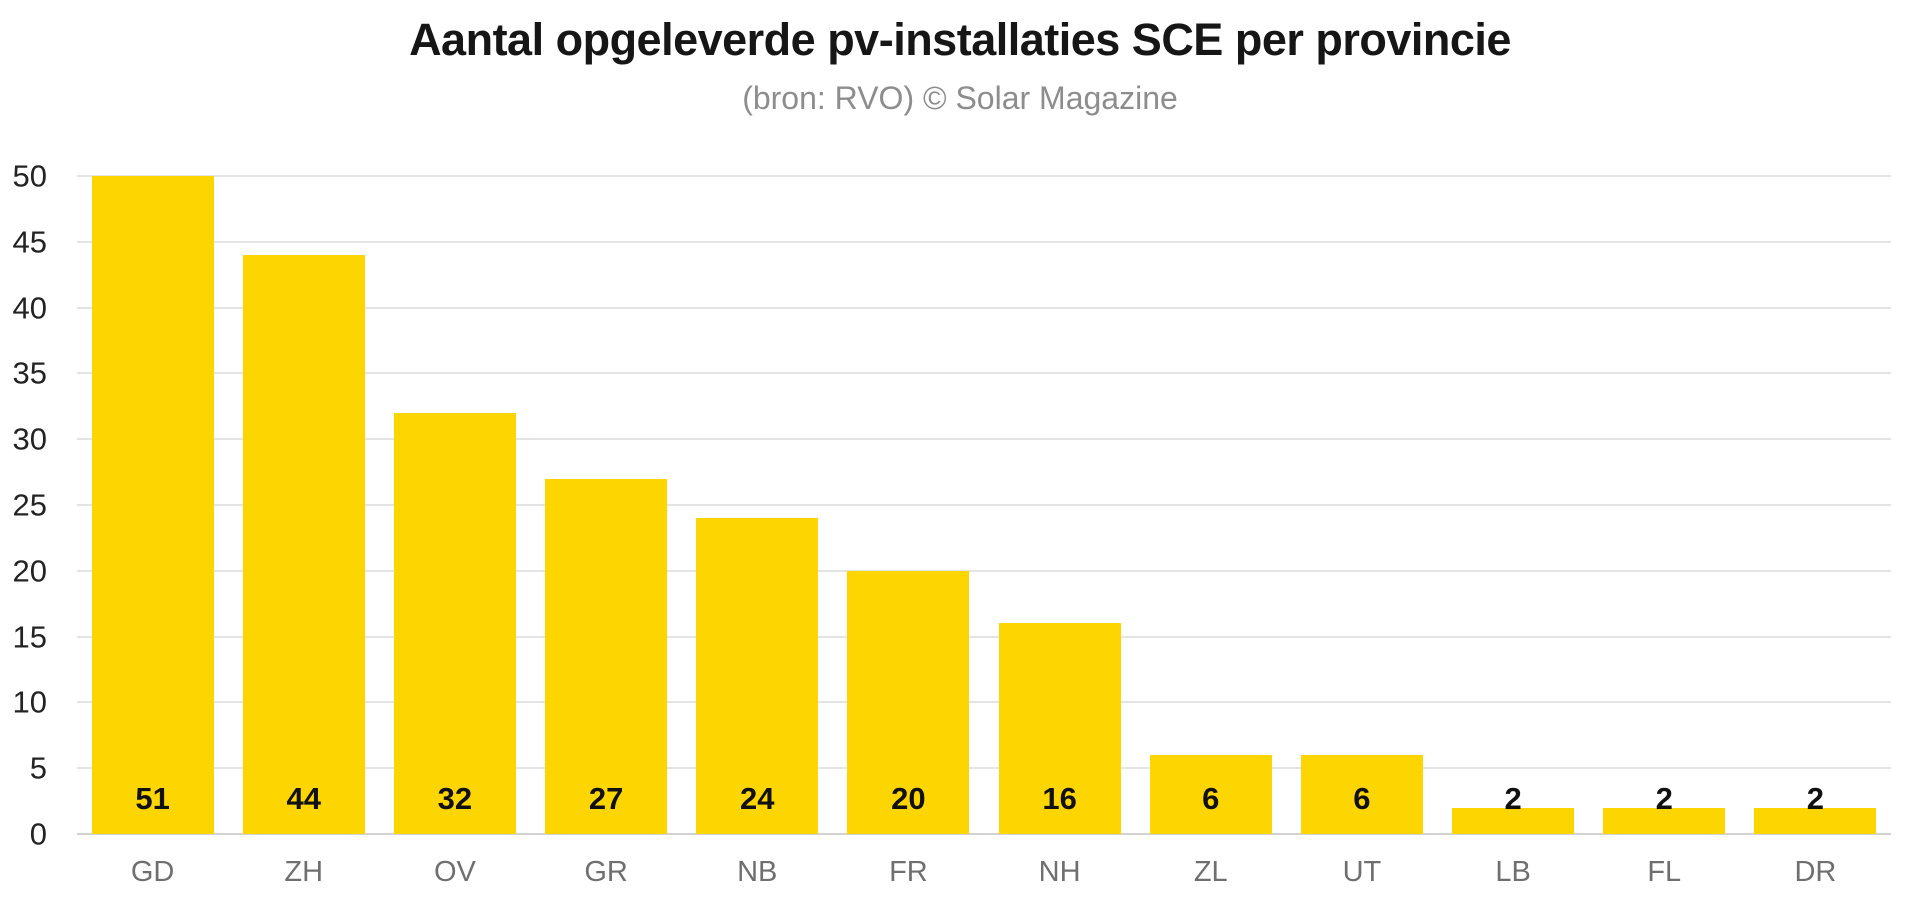 This screenshot has height=913, width=1920. I want to click on bar-nh, so click(1059, 728).